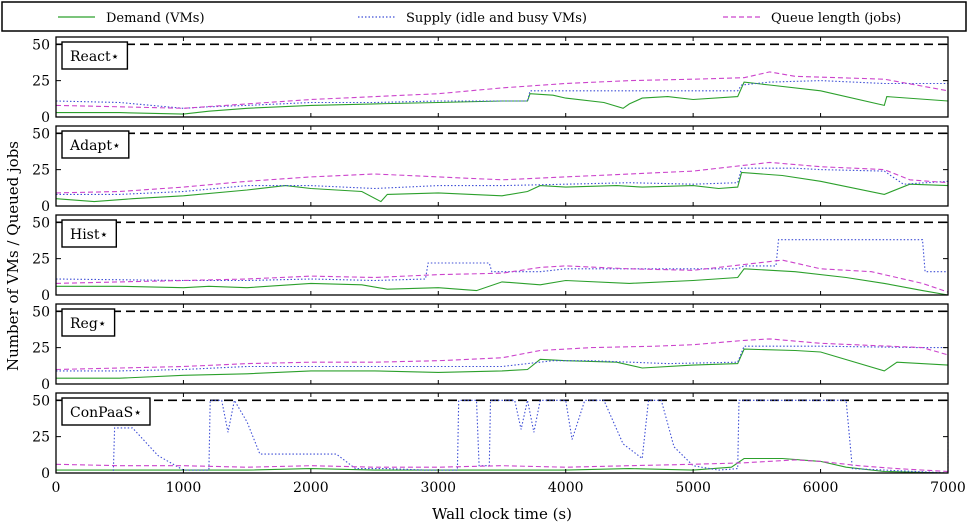  What do you see at coordinates (836, 18) in the screenshot?
I see `legend-label-queue: Queue length (jobs)` at bounding box center [836, 18].